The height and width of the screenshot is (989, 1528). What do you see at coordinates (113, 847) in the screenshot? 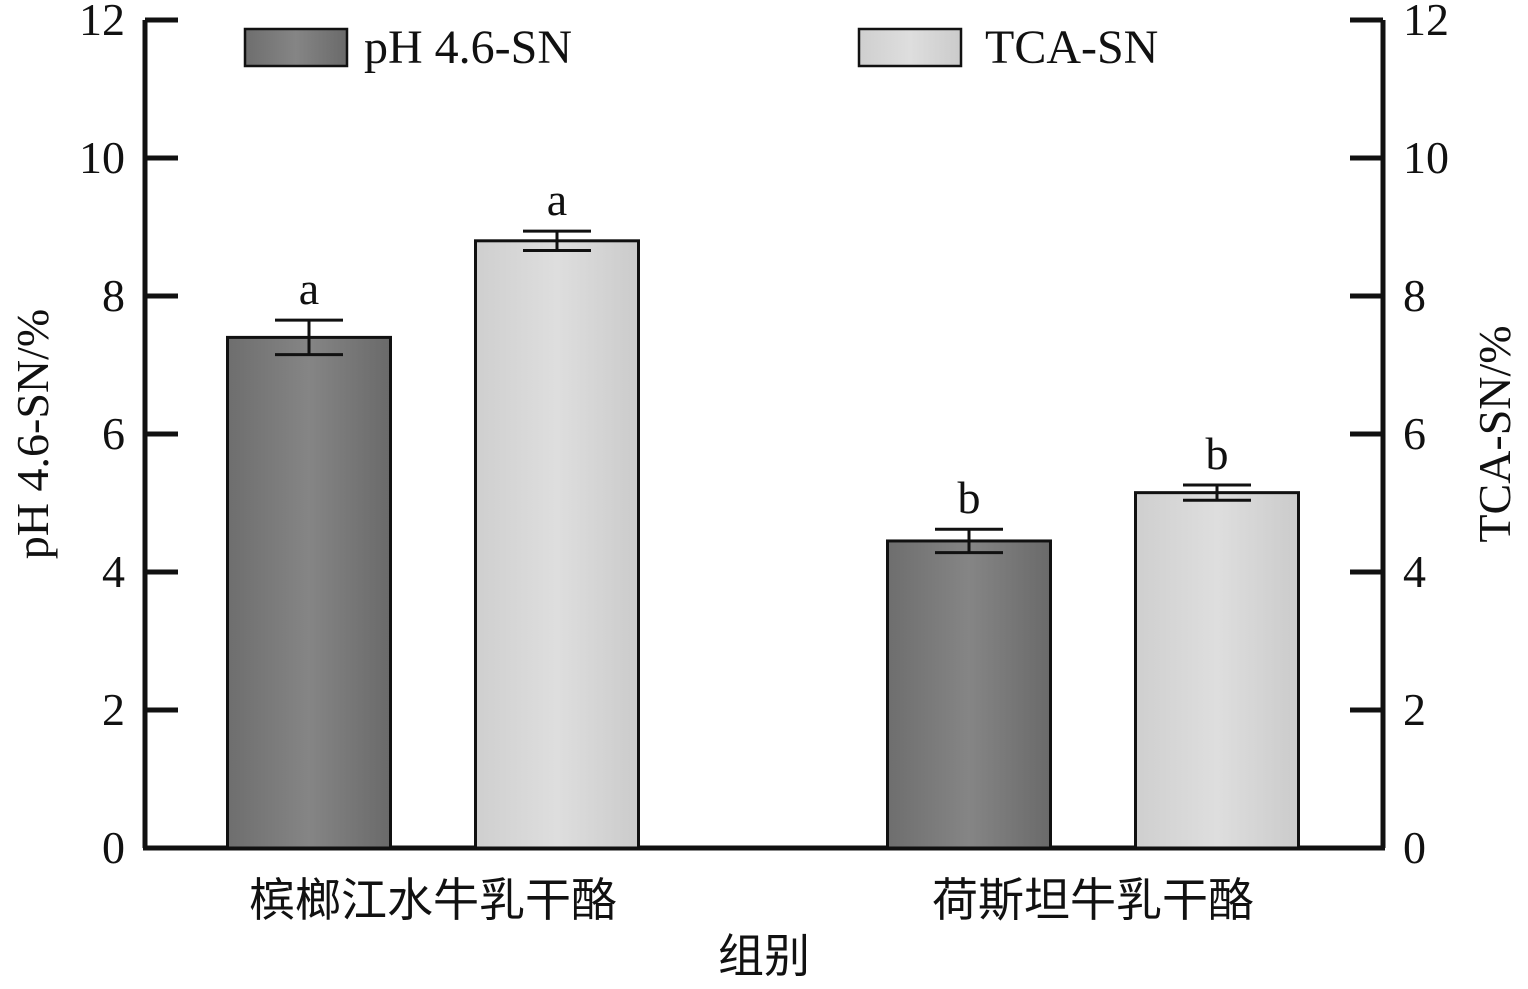
I see `y-tick-label-left-0: 0` at bounding box center [113, 847].